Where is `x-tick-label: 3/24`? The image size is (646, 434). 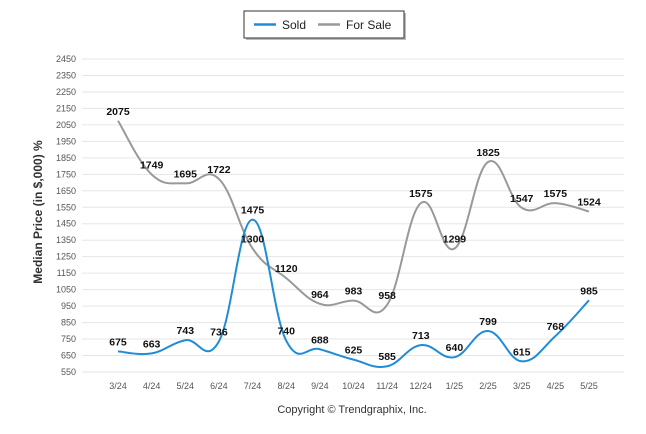
x-tick-label: 3/24 is located at coordinates (118, 386).